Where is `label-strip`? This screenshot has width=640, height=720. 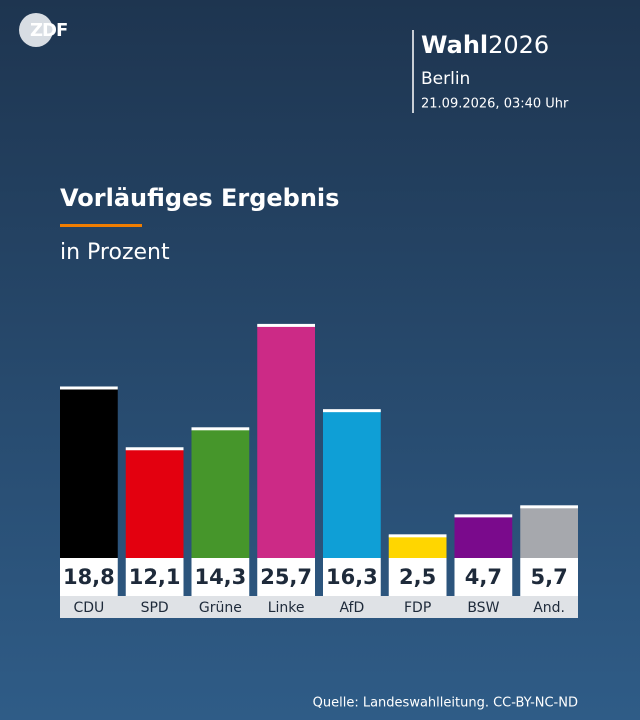
label-strip is located at coordinates (319, 607).